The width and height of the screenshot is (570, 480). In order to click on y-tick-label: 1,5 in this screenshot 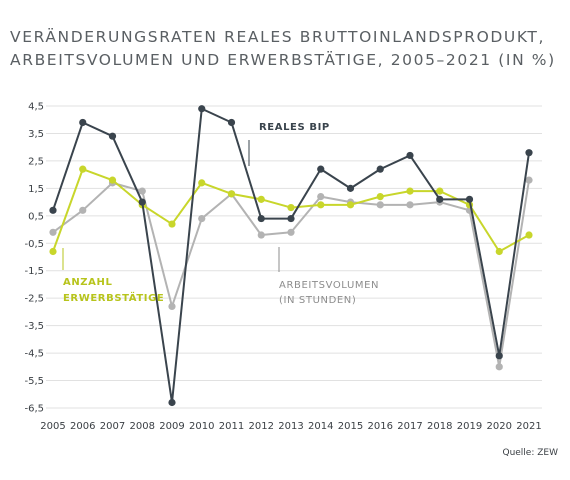, I will do `click(36, 189)`.